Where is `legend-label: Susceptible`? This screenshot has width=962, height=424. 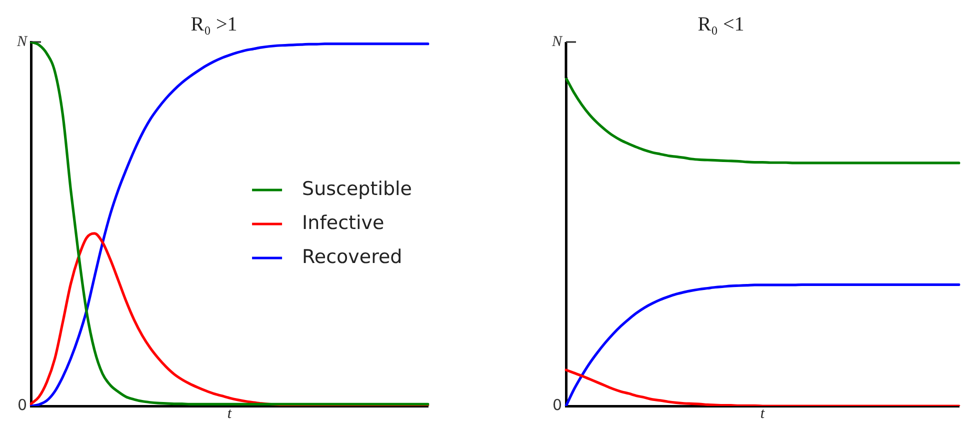 legend-label: Susceptible is located at coordinates (357, 189).